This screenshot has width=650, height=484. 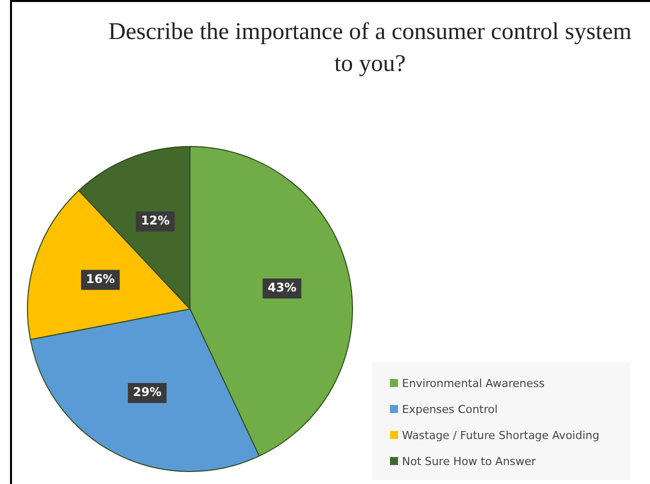 I want to click on legend-label: Wastage / Future Shortage Avoiding, so click(x=501, y=435).